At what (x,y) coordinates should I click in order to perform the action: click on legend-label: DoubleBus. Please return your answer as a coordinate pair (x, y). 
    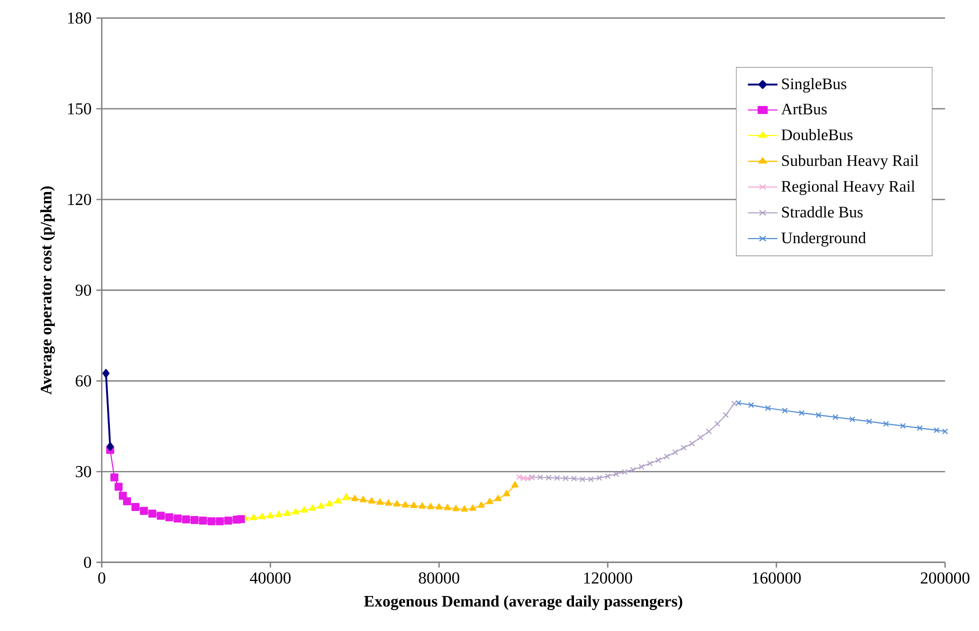
    Looking at the image, I should click on (817, 134).